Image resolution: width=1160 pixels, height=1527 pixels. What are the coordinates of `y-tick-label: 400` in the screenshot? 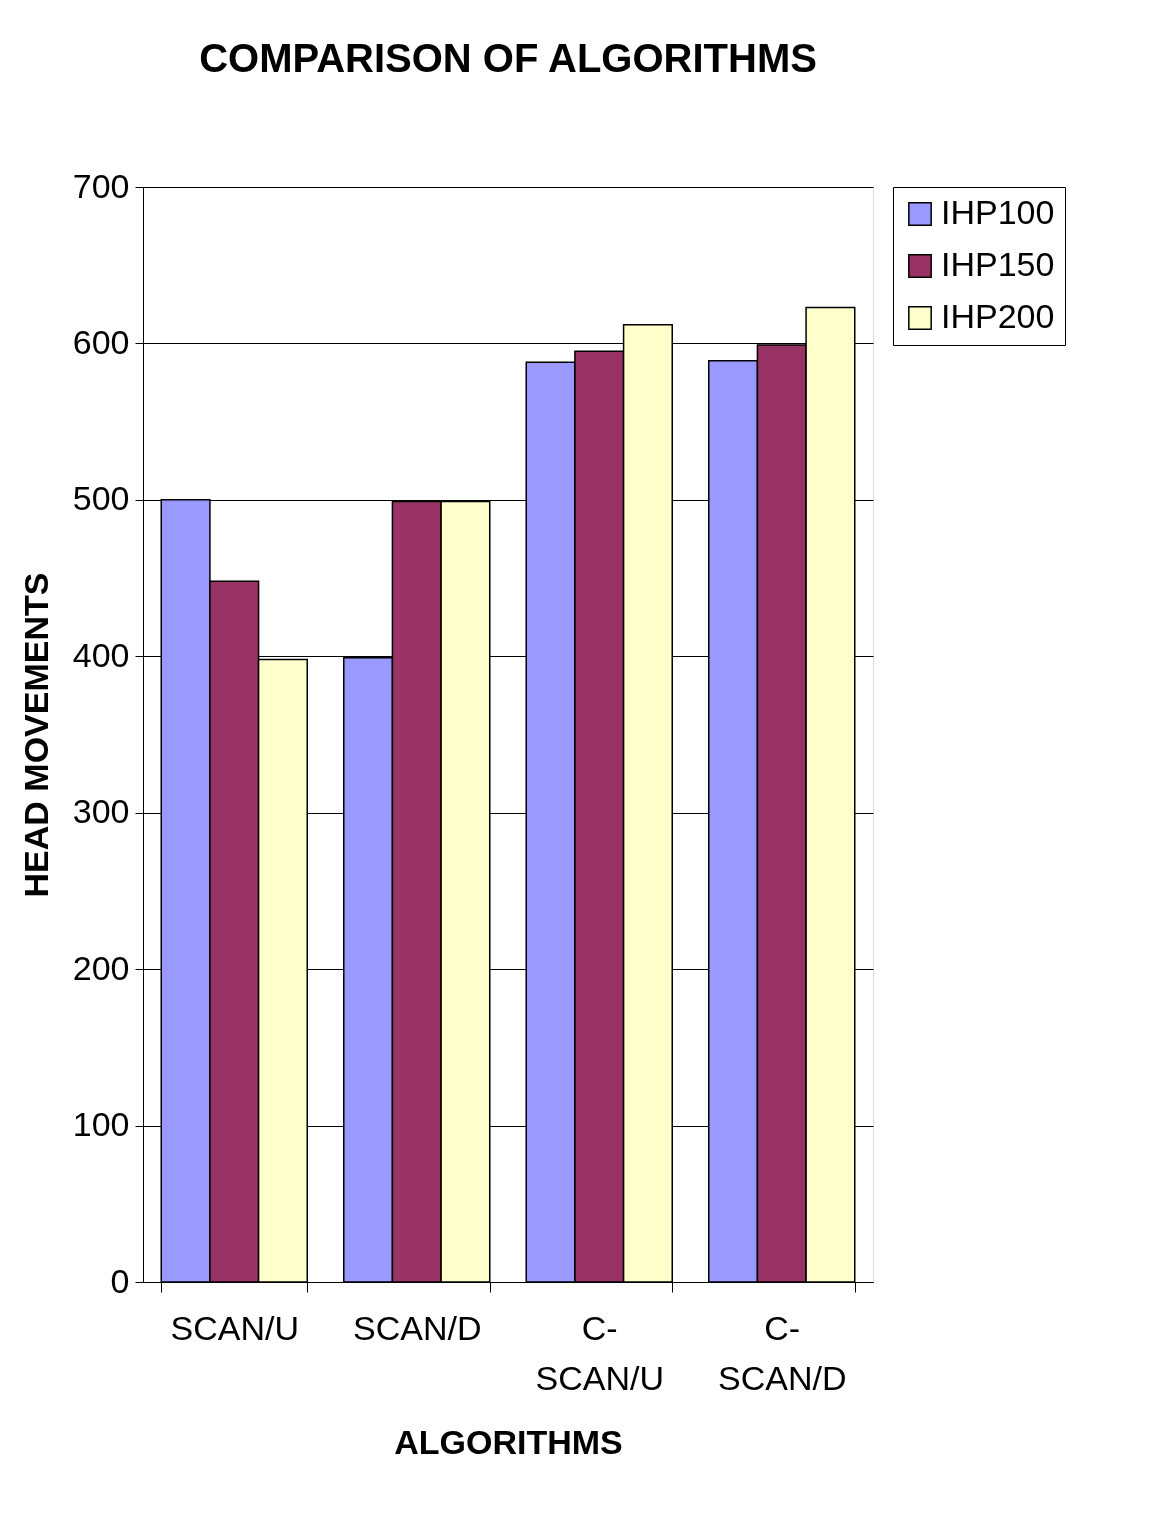 It's located at (101, 654).